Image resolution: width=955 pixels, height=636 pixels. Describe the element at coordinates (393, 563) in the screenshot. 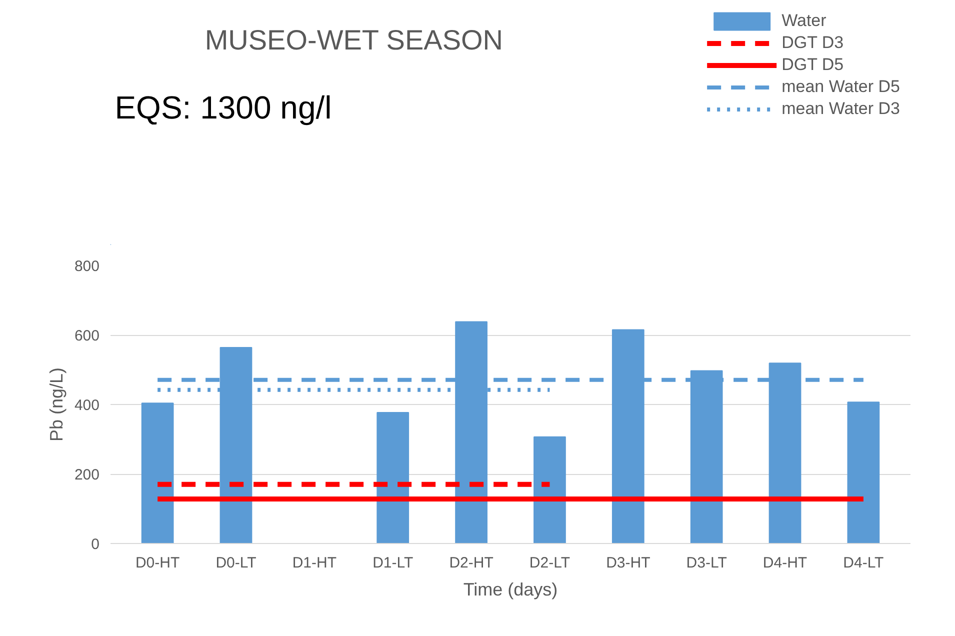

I see `x-tick-label: D1-LT` at that location.